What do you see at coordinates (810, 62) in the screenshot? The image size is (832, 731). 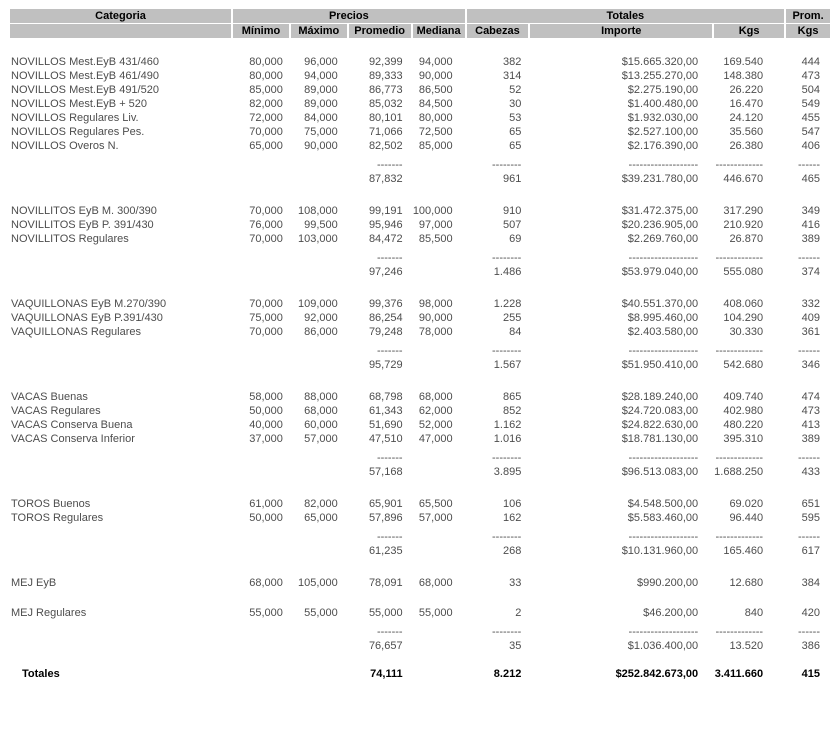 I see `cell-promkgs: 444` at bounding box center [810, 62].